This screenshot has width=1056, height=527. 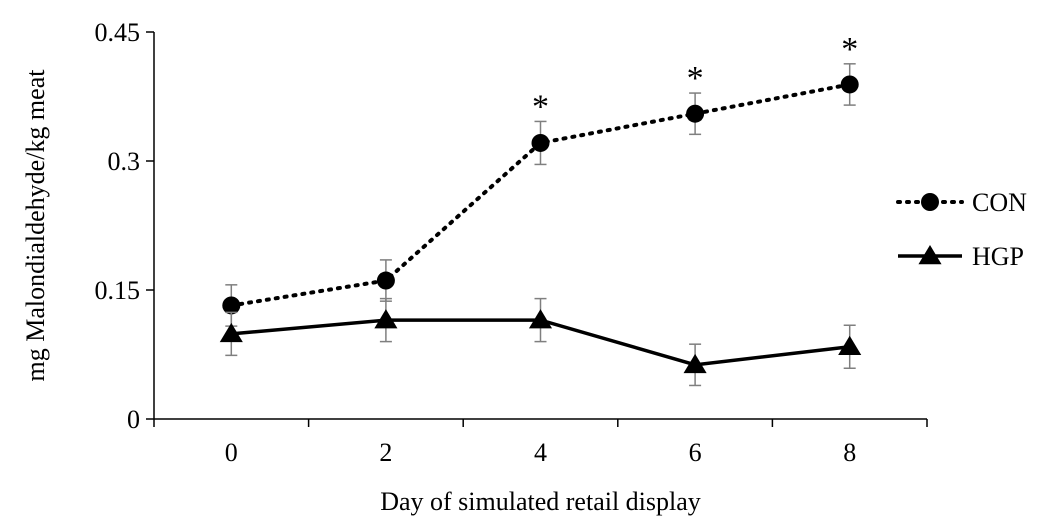 What do you see at coordinates (930, 255) in the screenshot?
I see `legend-marker-hgp` at bounding box center [930, 255].